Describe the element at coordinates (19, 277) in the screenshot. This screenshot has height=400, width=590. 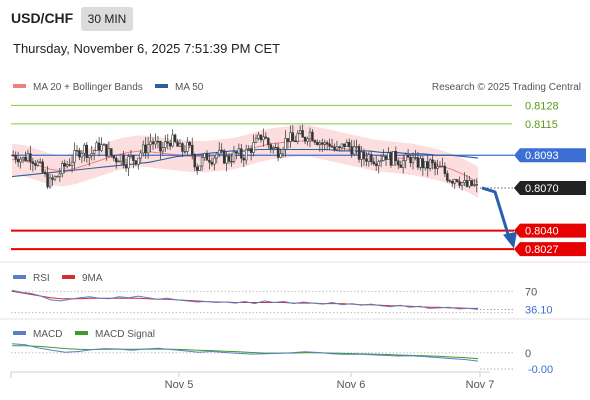
I see `legend-swatch-rsi` at that location.